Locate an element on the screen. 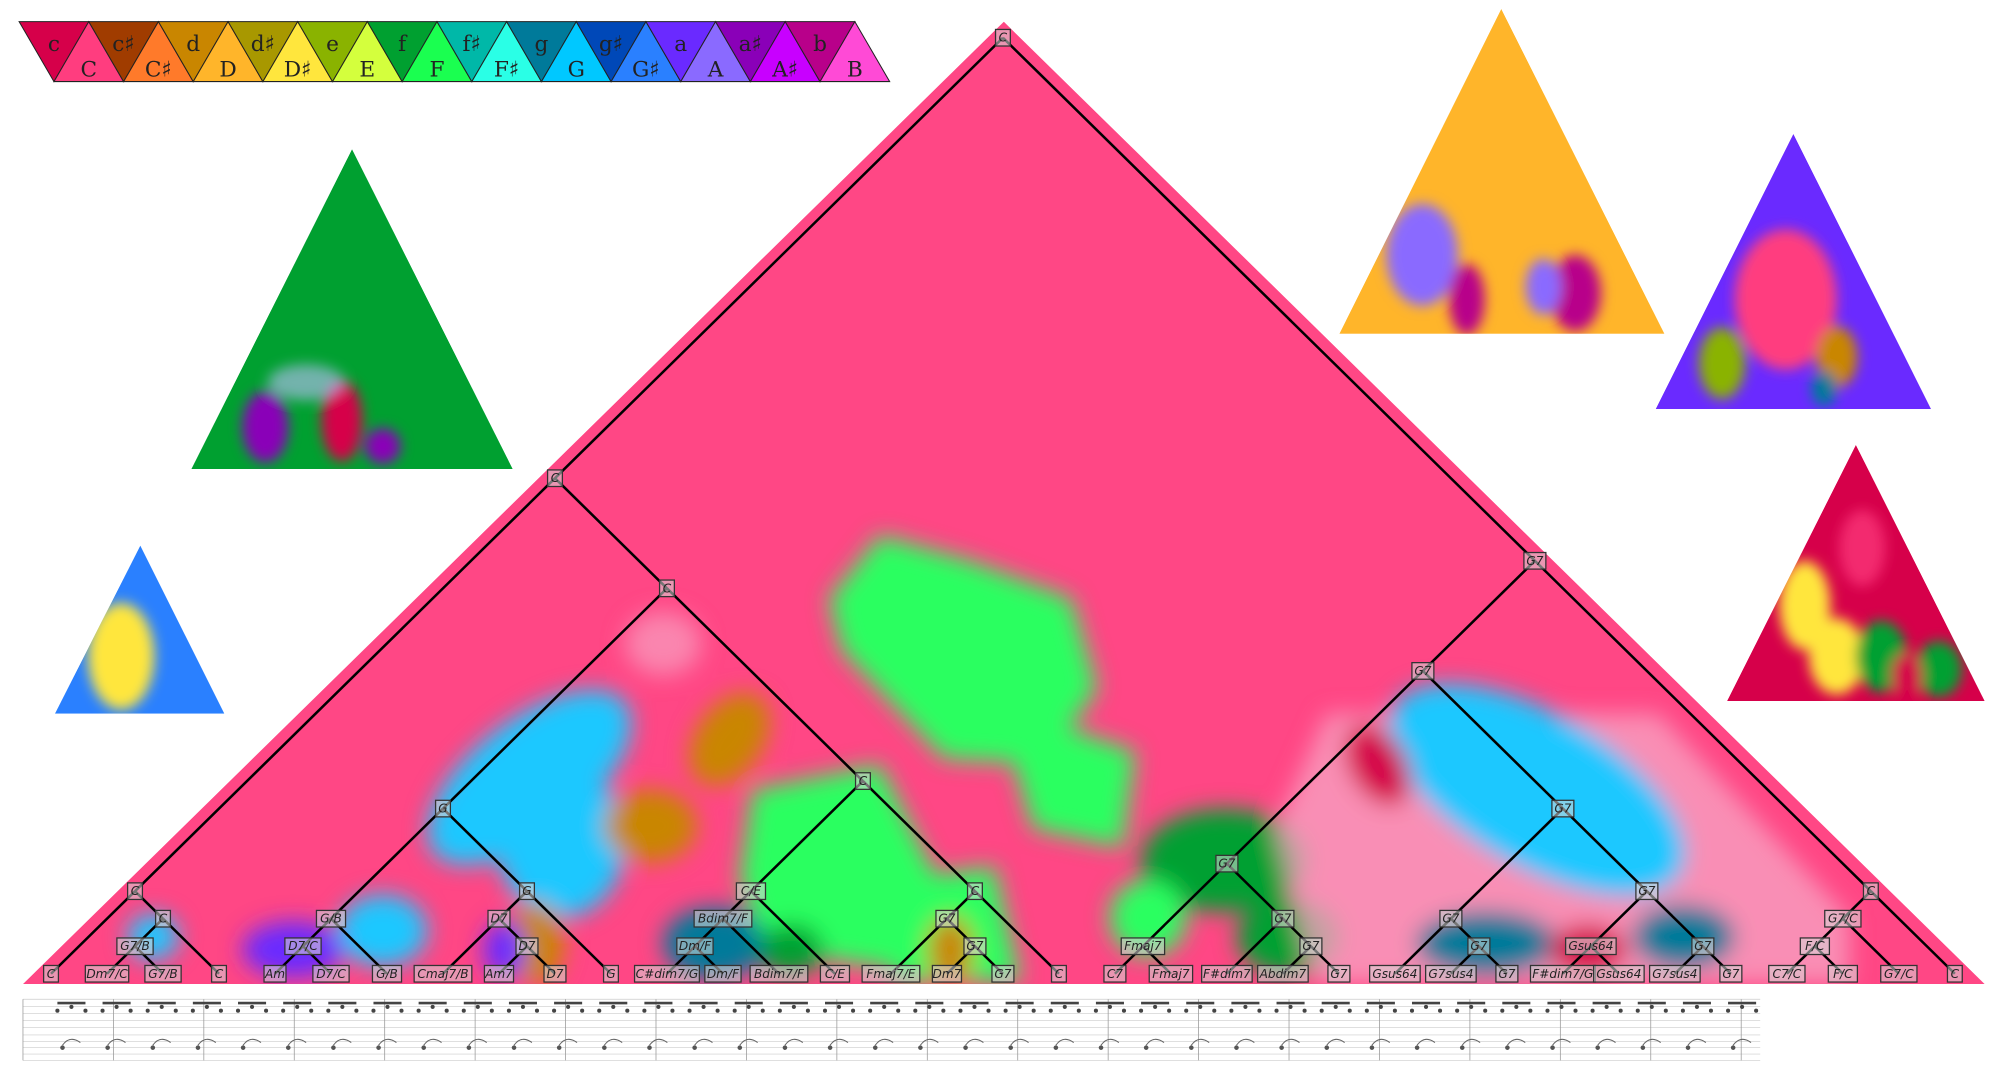 The width and height of the screenshot is (2000, 1077). tree-node: Fmaj7 is located at coordinates (1143, 946).